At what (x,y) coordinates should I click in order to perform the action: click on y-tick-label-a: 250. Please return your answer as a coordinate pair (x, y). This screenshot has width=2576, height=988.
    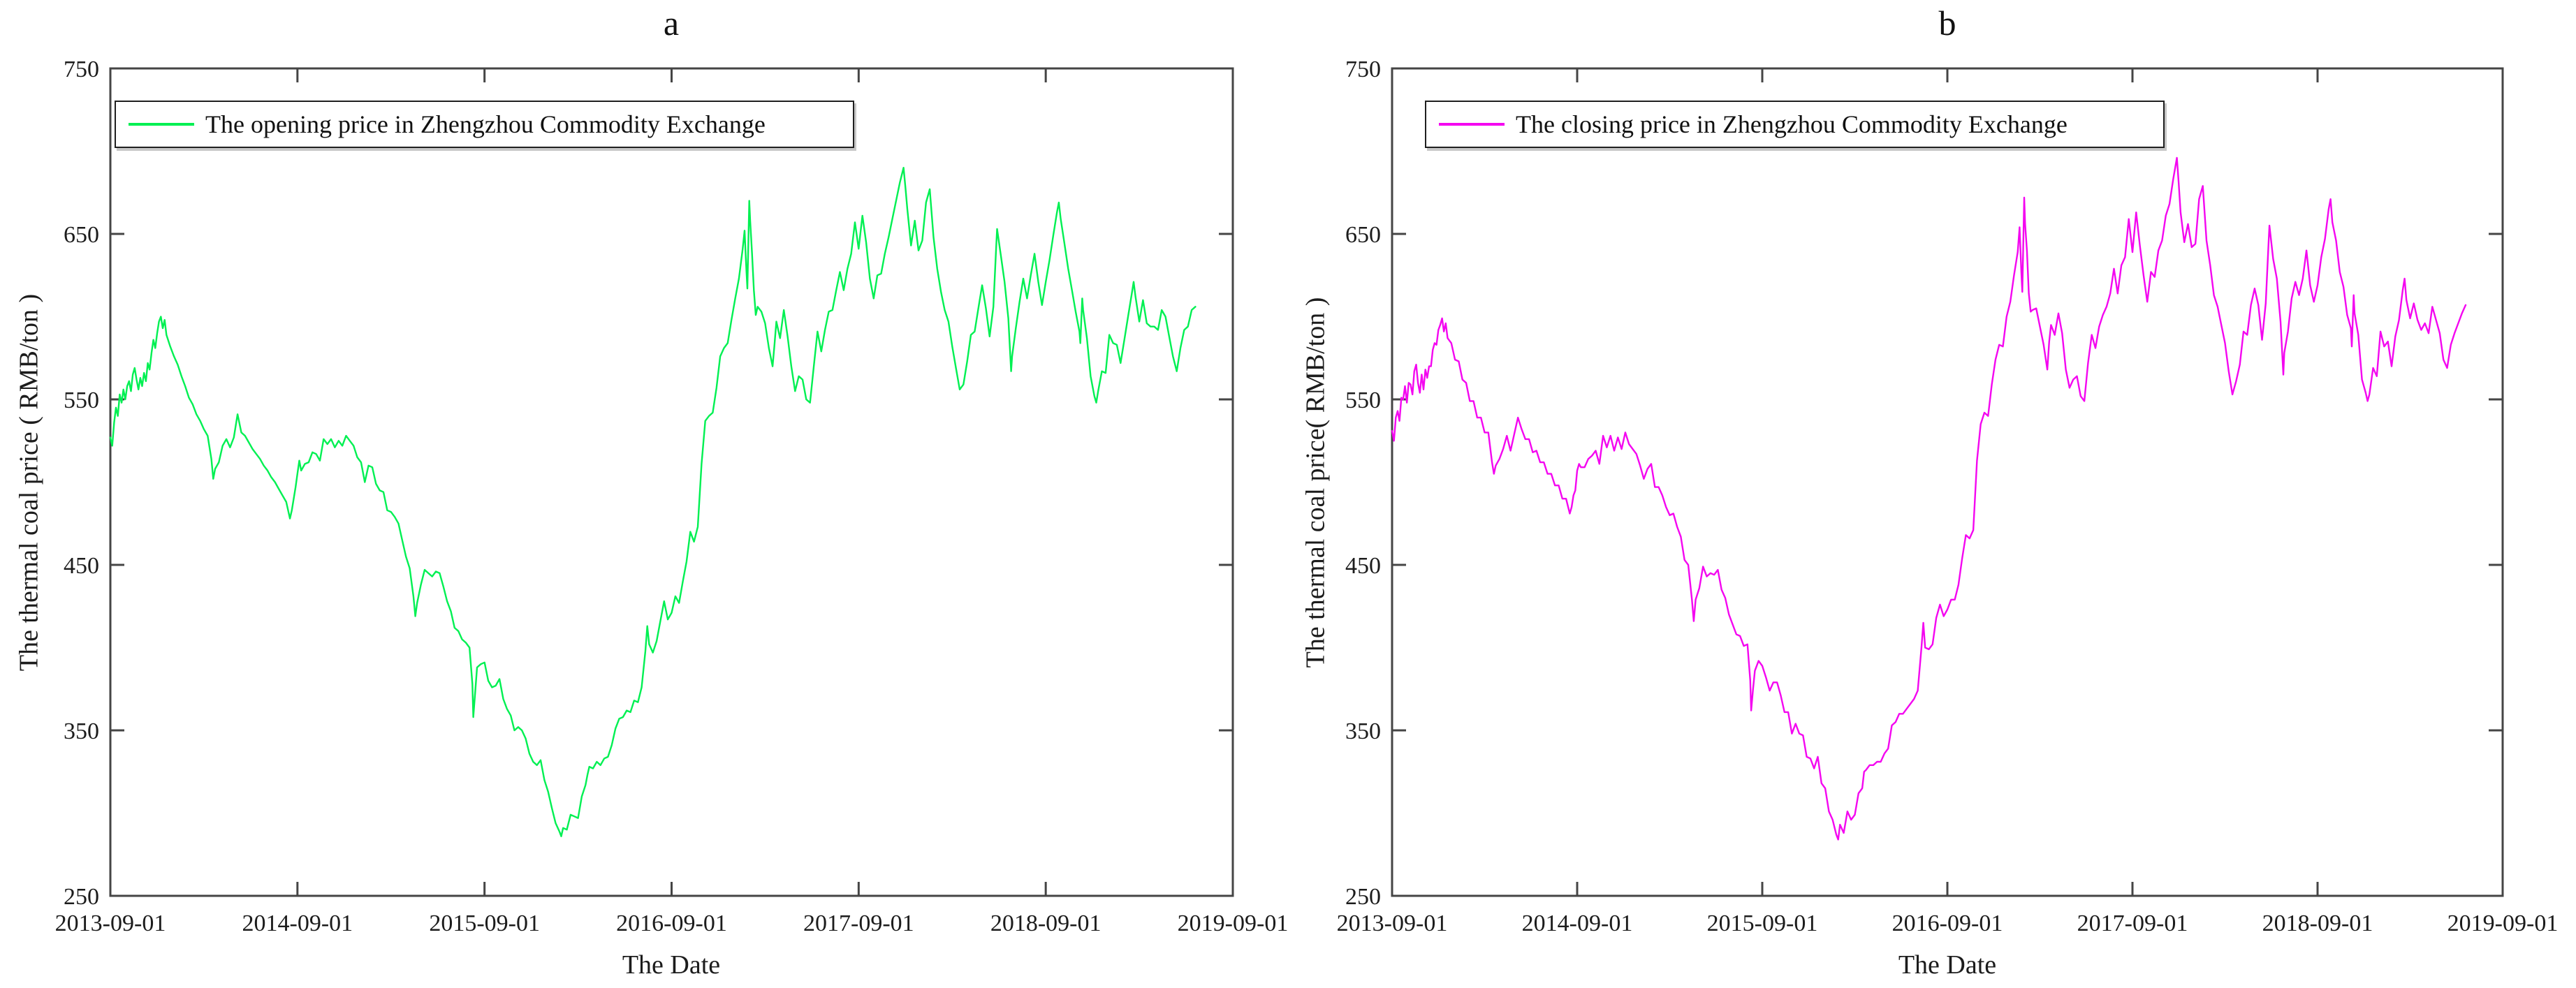
    Looking at the image, I should click on (81, 897).